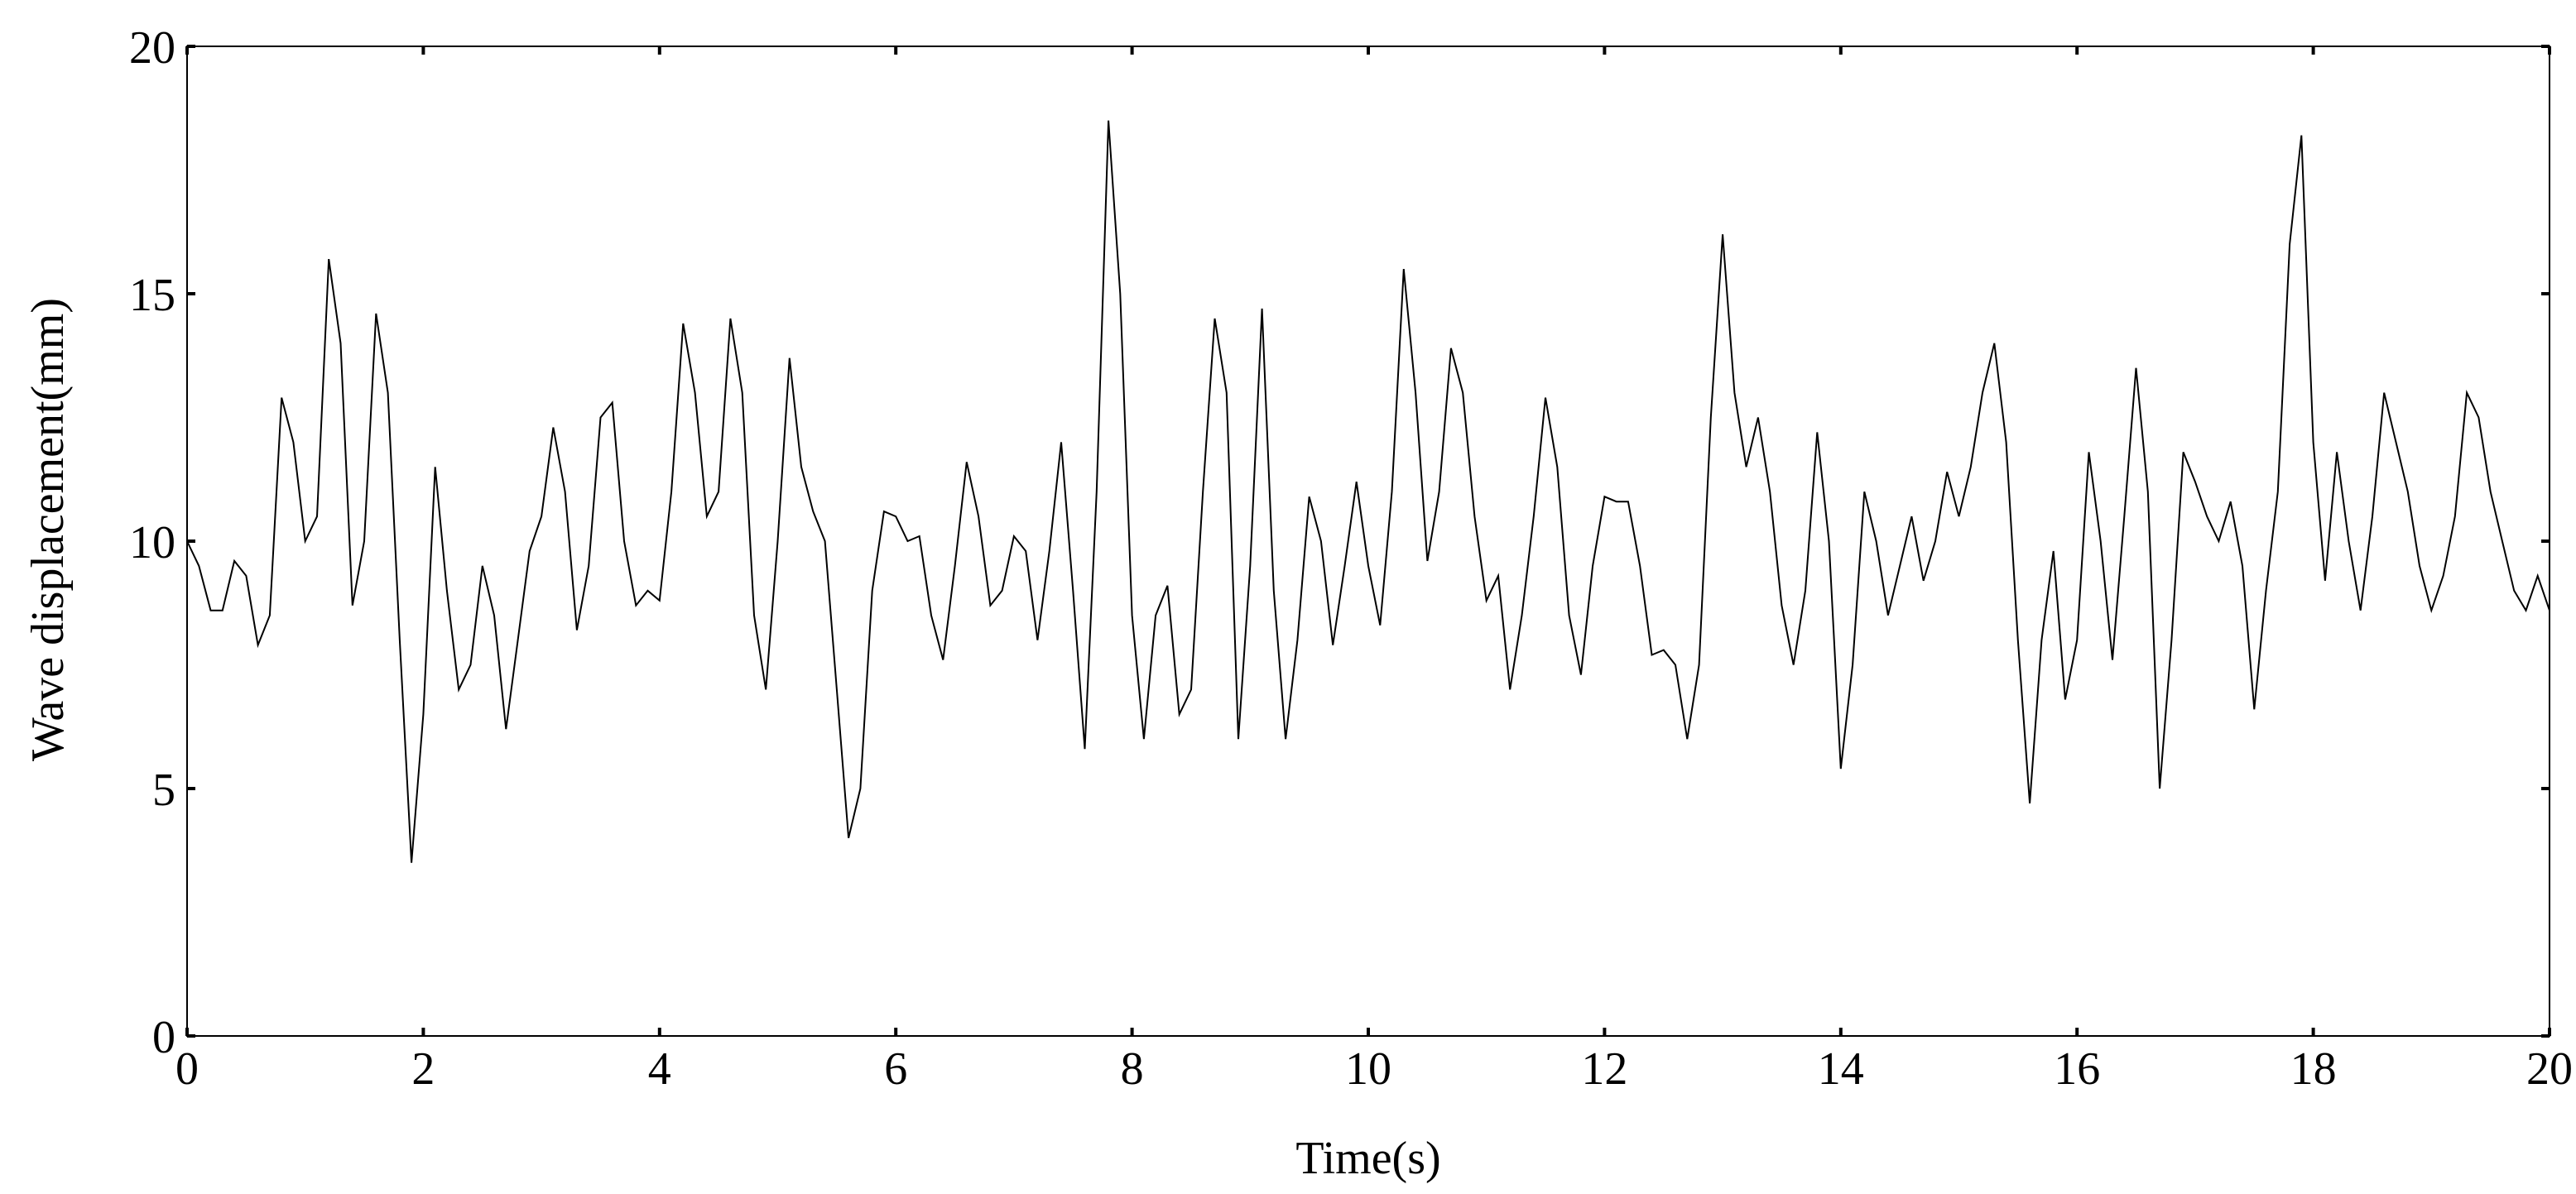 This screenshot has height=1194, width=2576. What do you see at coordinates (187, 1069) in the screenshot?
I see `x-tick-label: 0` at bounding box center [187, 1069].